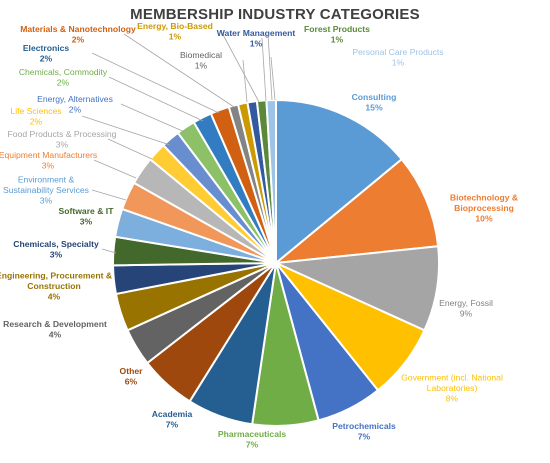 The image size is (550, 463). I want to click on leader-line-equipment-manufacturers, so click(115, 169).